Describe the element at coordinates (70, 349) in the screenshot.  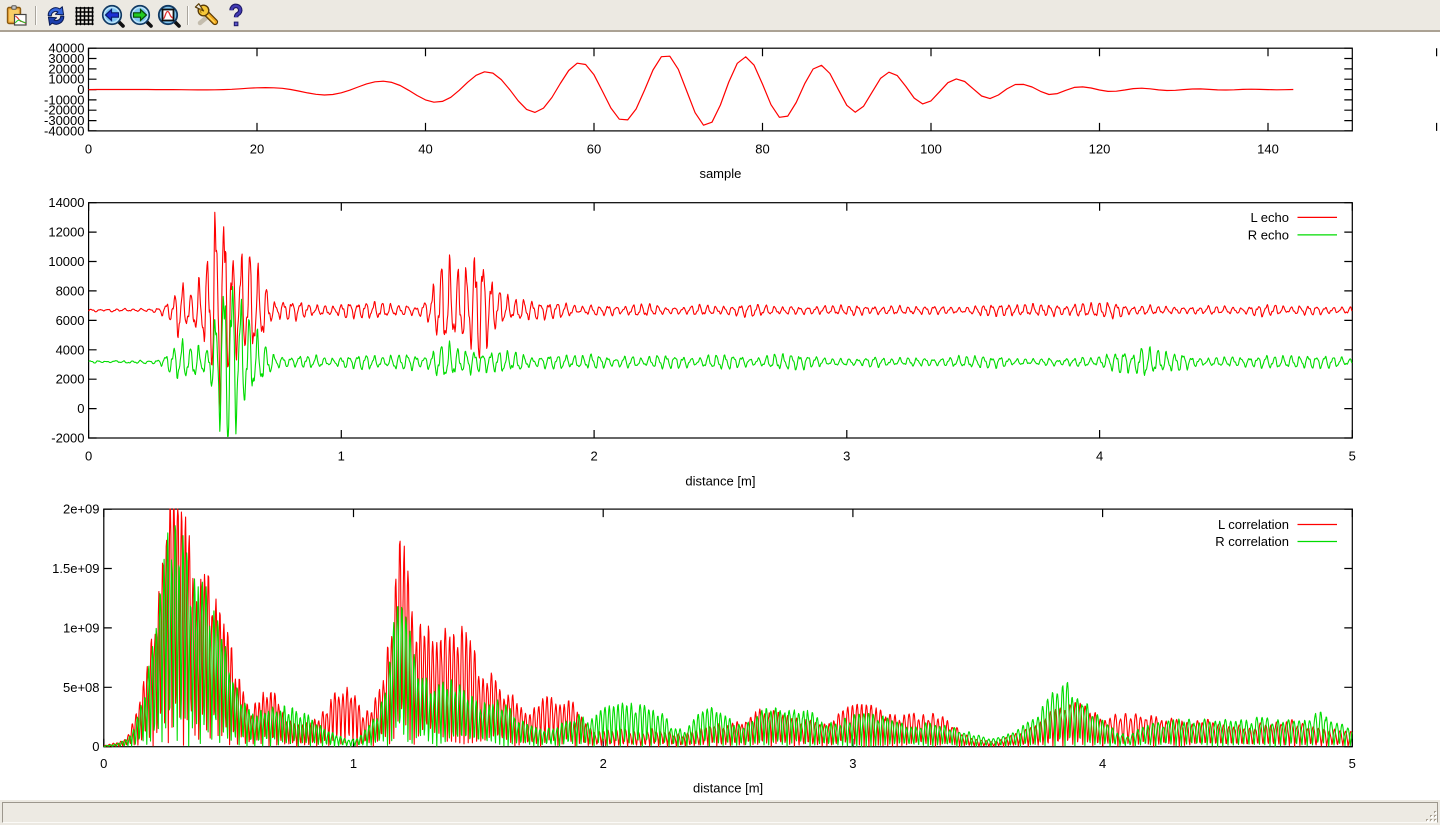
I see `svg-text: 4000` at that location.